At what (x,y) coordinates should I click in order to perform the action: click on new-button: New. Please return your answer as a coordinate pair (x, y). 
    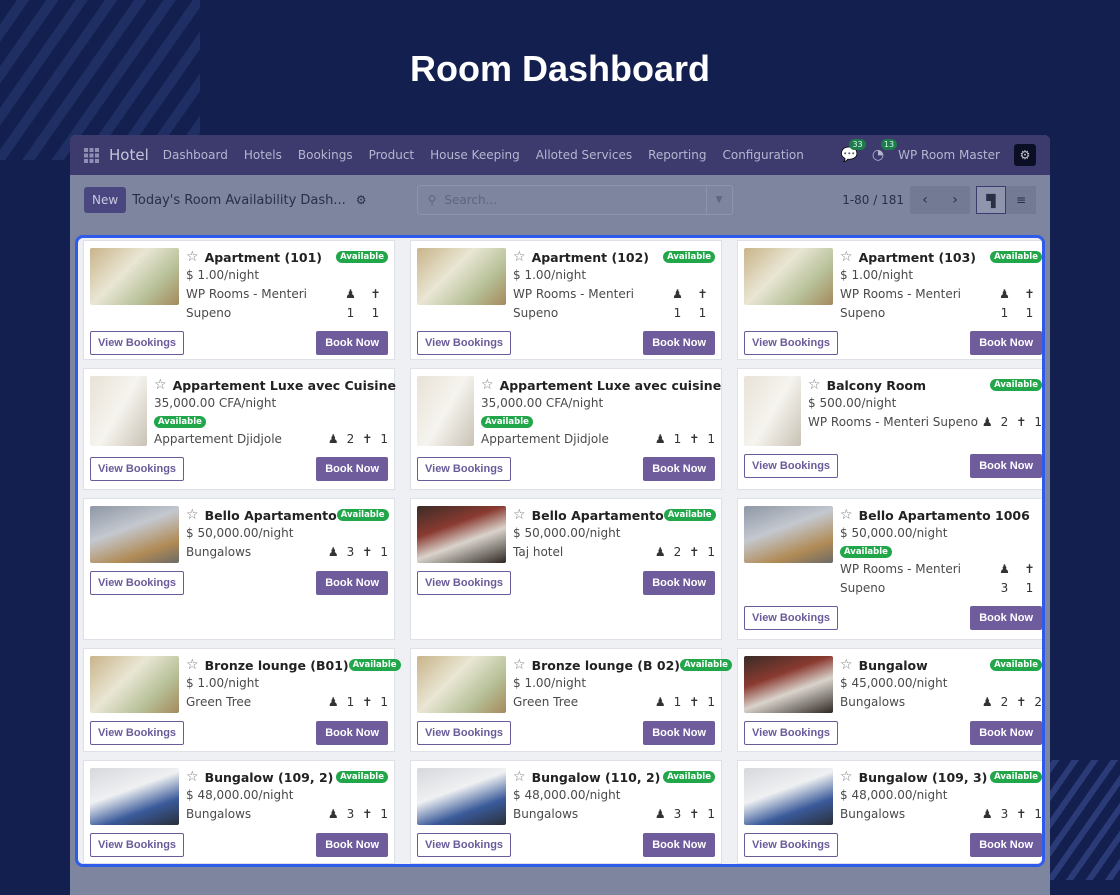
    Looking at the image, I should click on (105, 200).